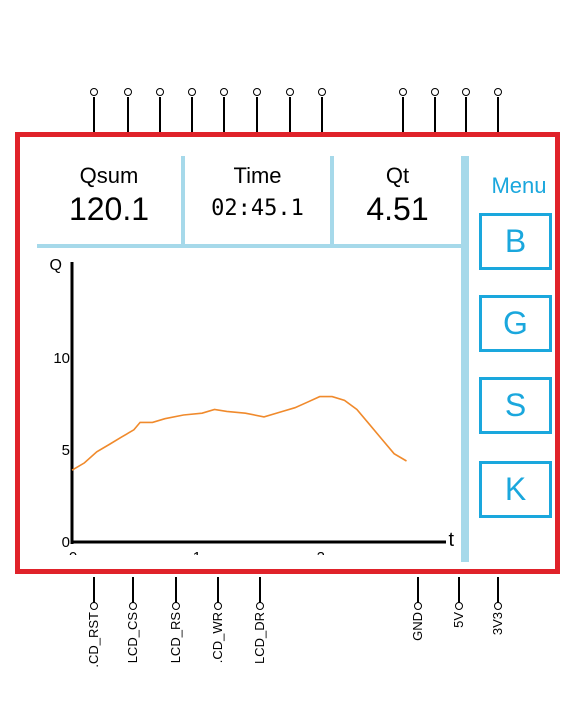 This screenshot has width=578, height=706. I want to click on pin-label: LCD_DR, so click(259, 638).